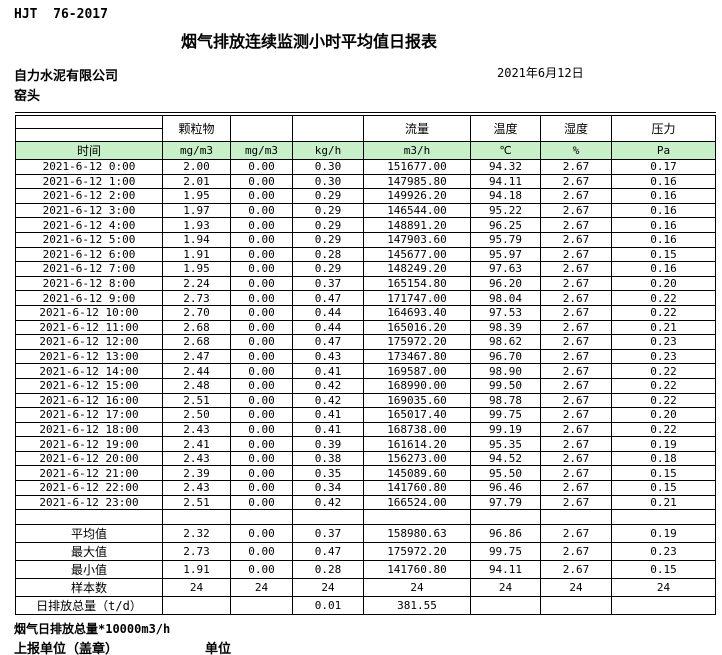  What do you see at coordinates (196, 225) in the screenshot?
I see `value-cell: 1.93` at bounding box center [196, 225].